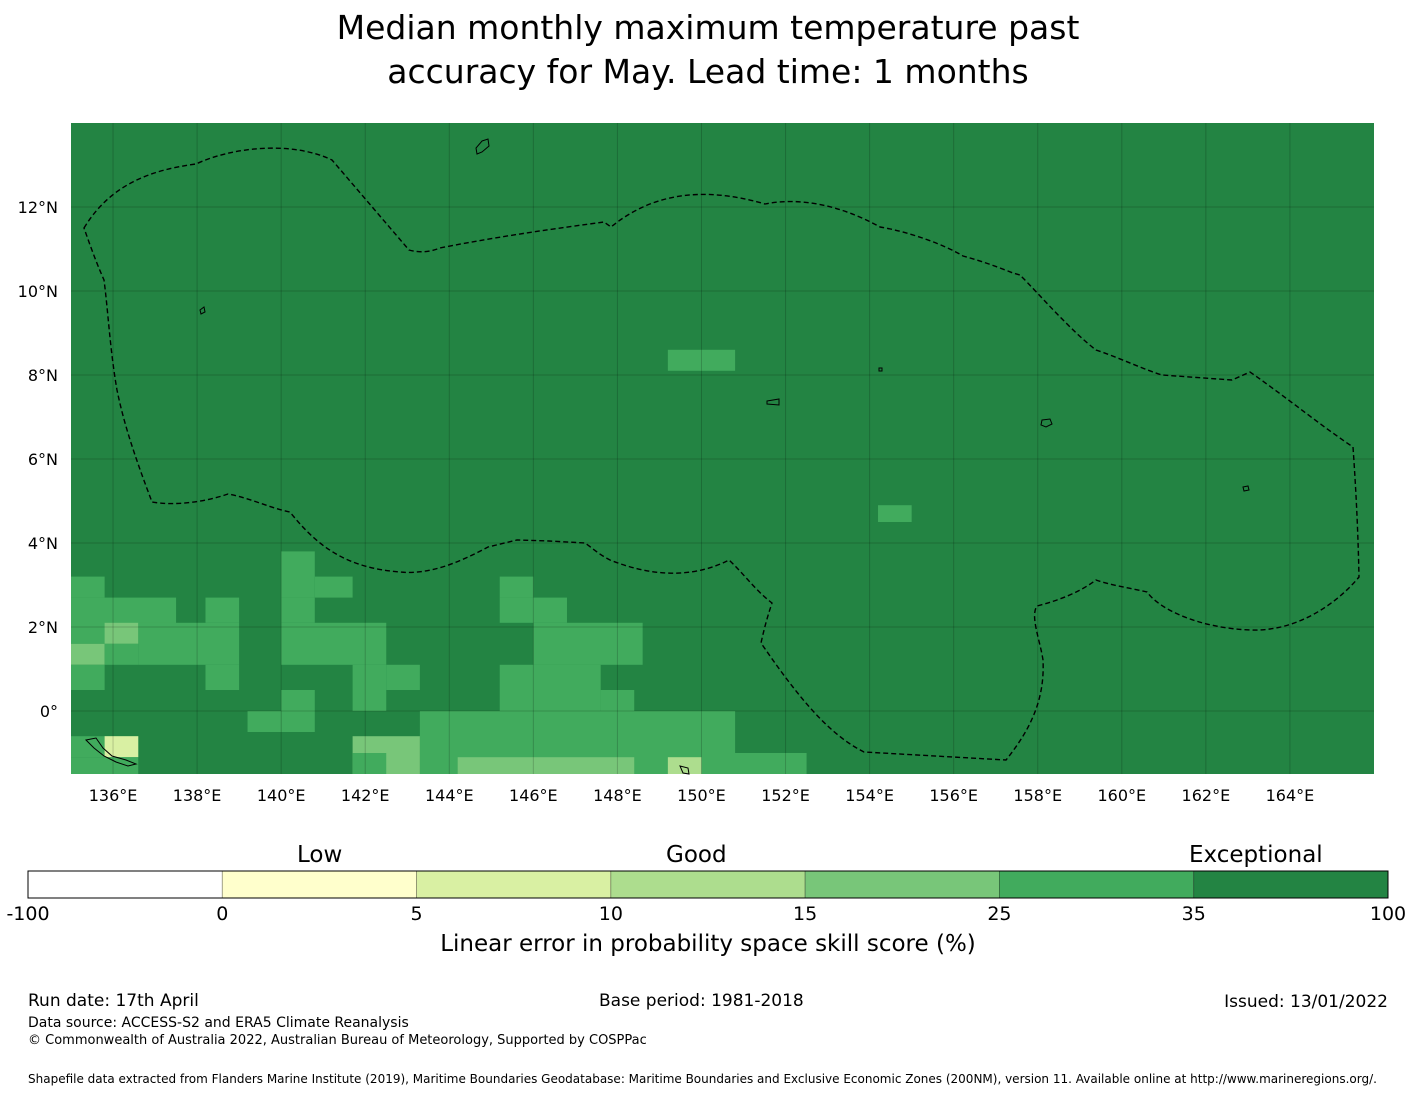 This screenshot has height=1095, width=1416. Describe the element at coordinates (49, 711) in the screenshot. I see `latitude-tick-label: 0°` at that location.